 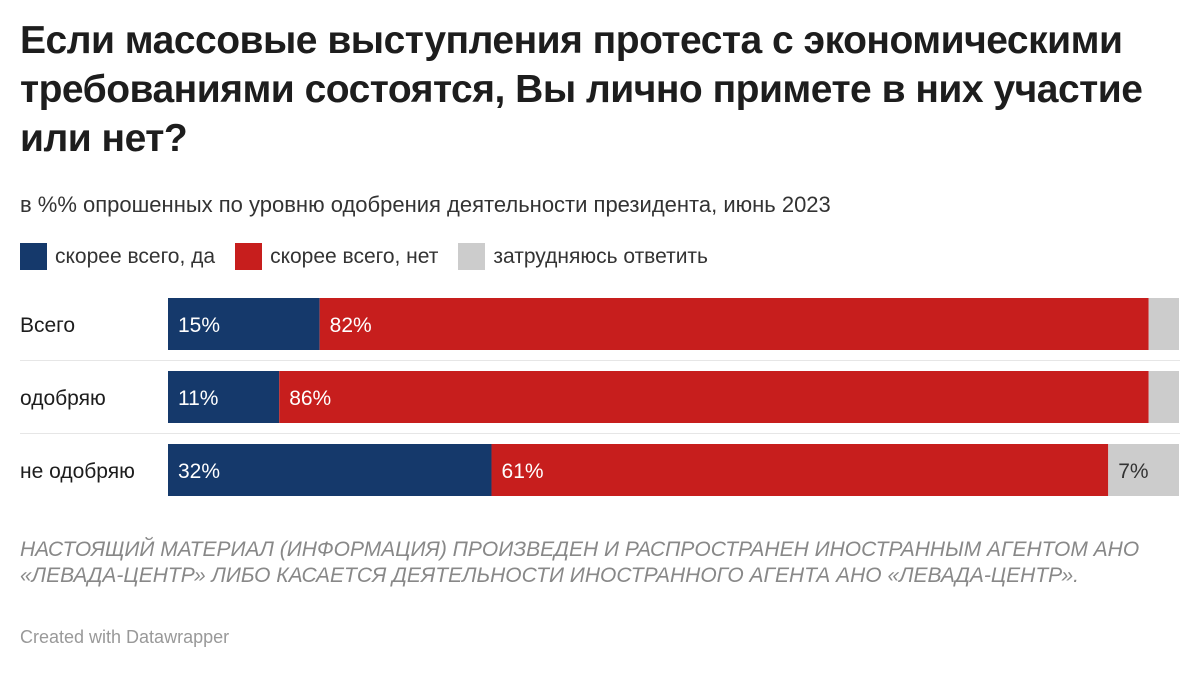 I want to click on bar-row: одобряю 11% 86%, so click(x=599, y=397).